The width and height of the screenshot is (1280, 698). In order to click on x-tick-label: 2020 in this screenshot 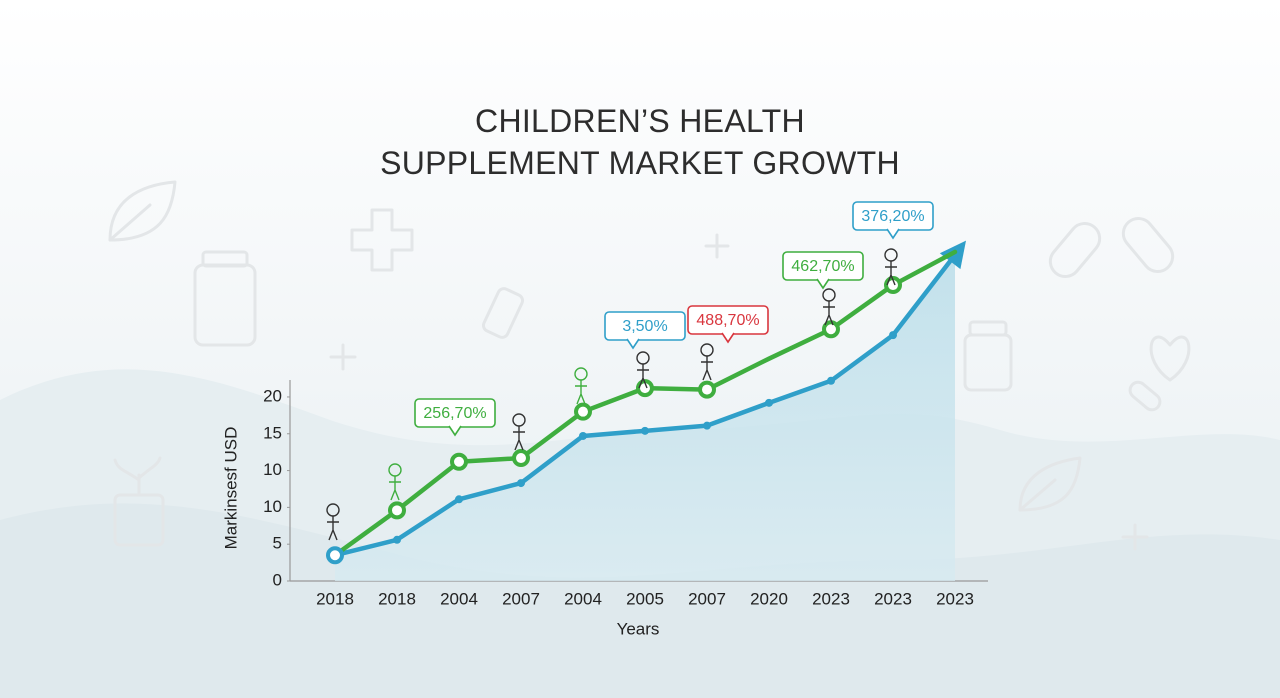, I will do `click(769, 598)`.